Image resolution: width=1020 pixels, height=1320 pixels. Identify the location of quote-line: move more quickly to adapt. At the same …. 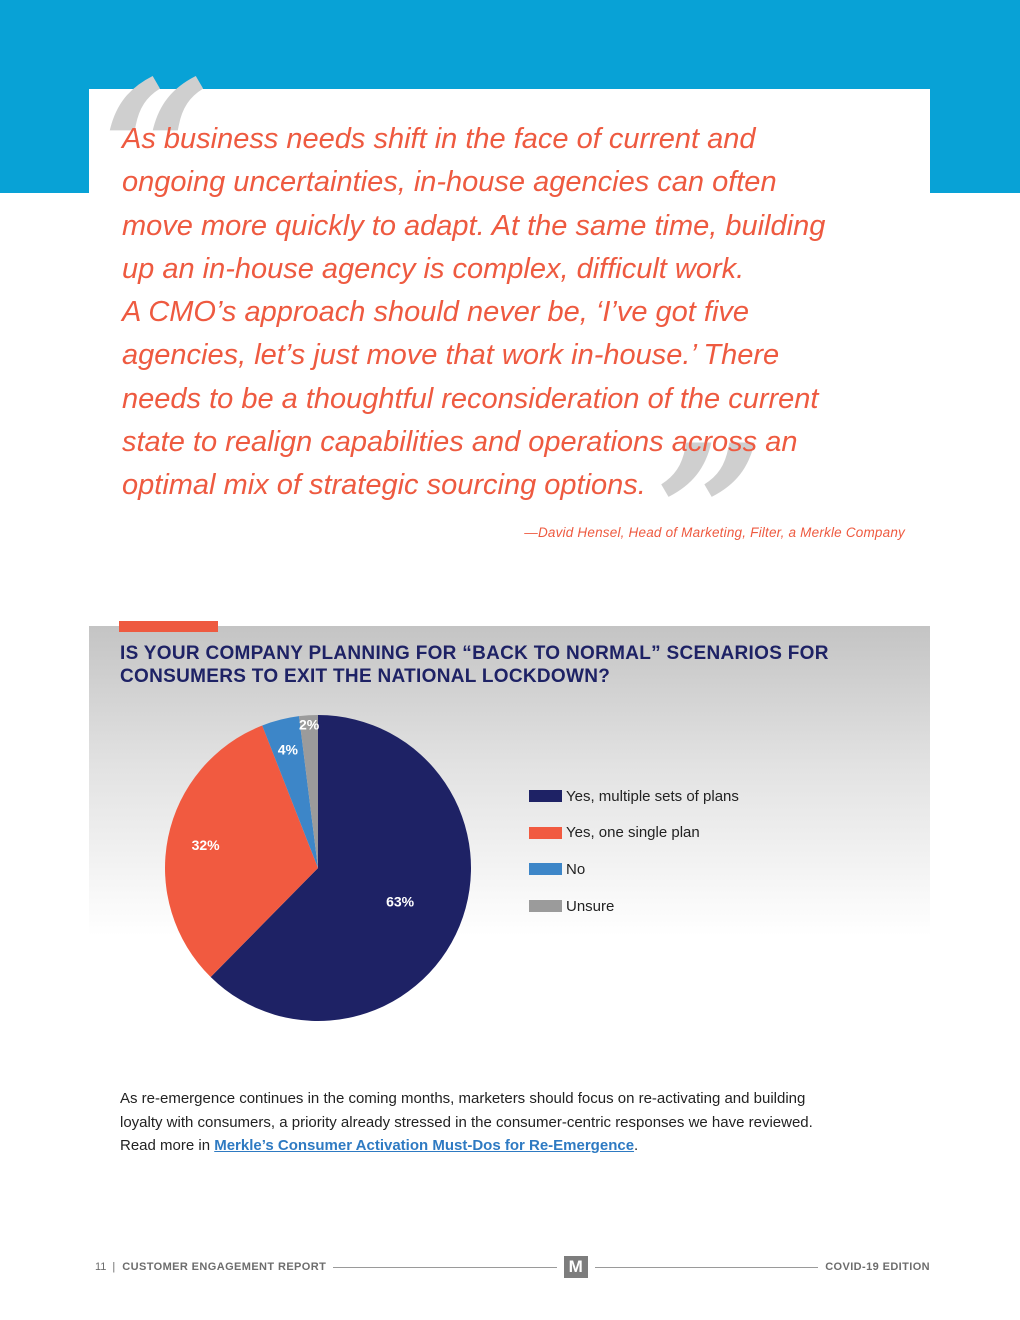
(474, 225).